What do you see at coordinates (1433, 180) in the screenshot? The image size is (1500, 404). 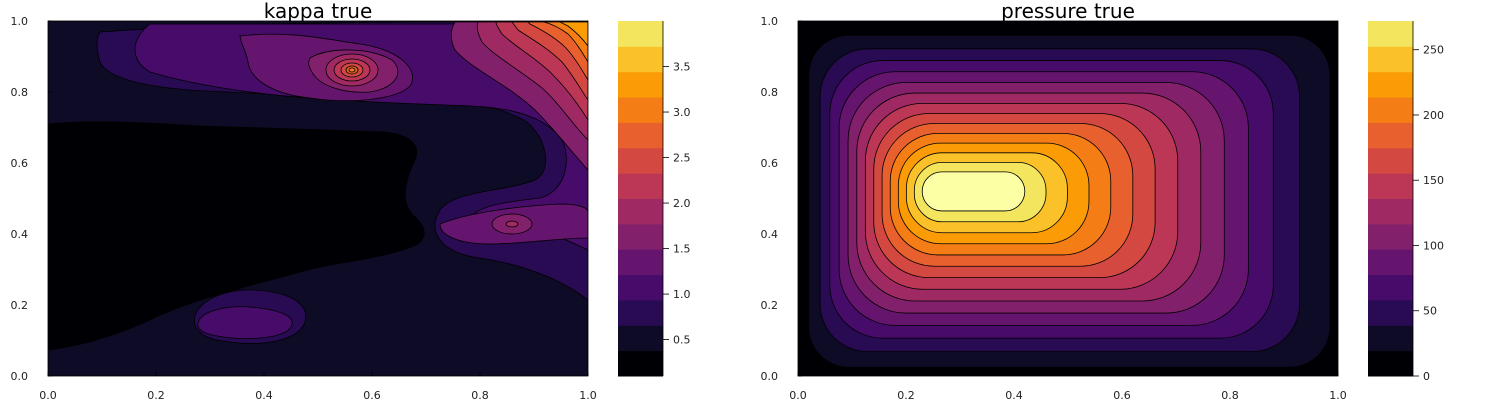 I see `colorbar-tick-label: 150` at bounding box center [1433, 180].